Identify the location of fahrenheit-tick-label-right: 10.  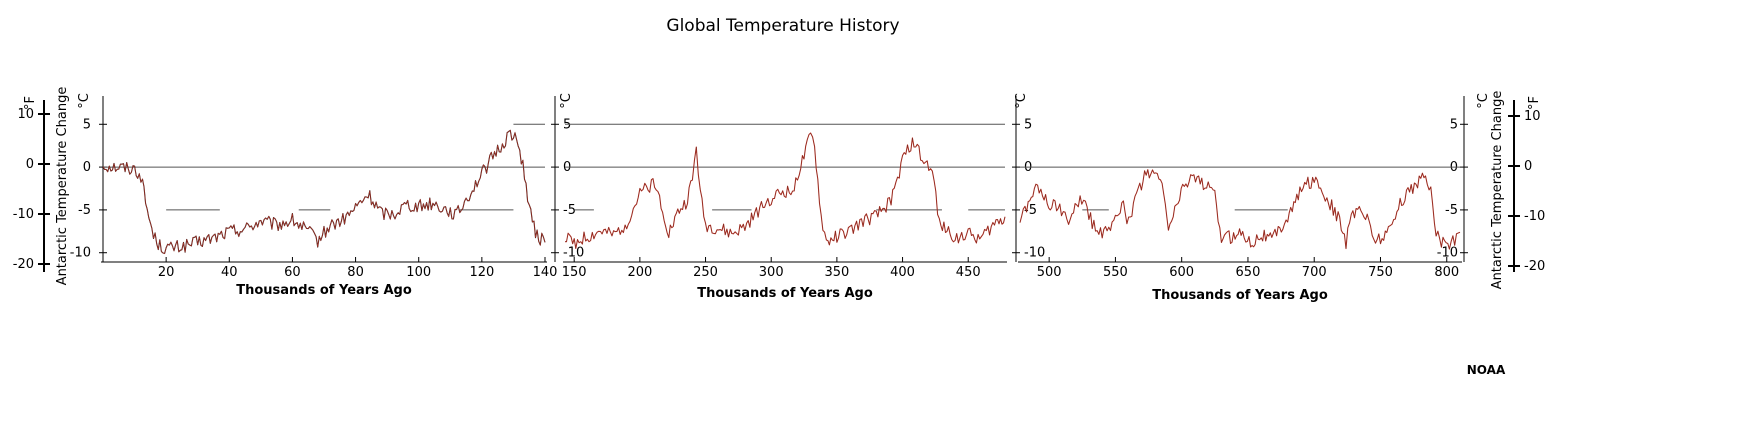
(1532, 116).